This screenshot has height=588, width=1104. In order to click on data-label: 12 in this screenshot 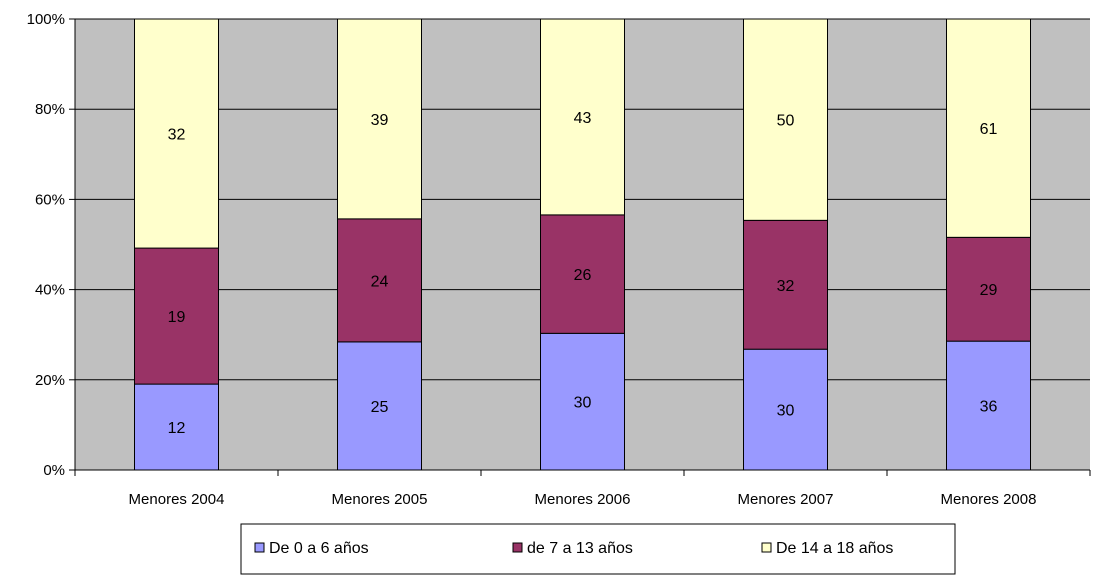, I will do `click(177, 428)`.